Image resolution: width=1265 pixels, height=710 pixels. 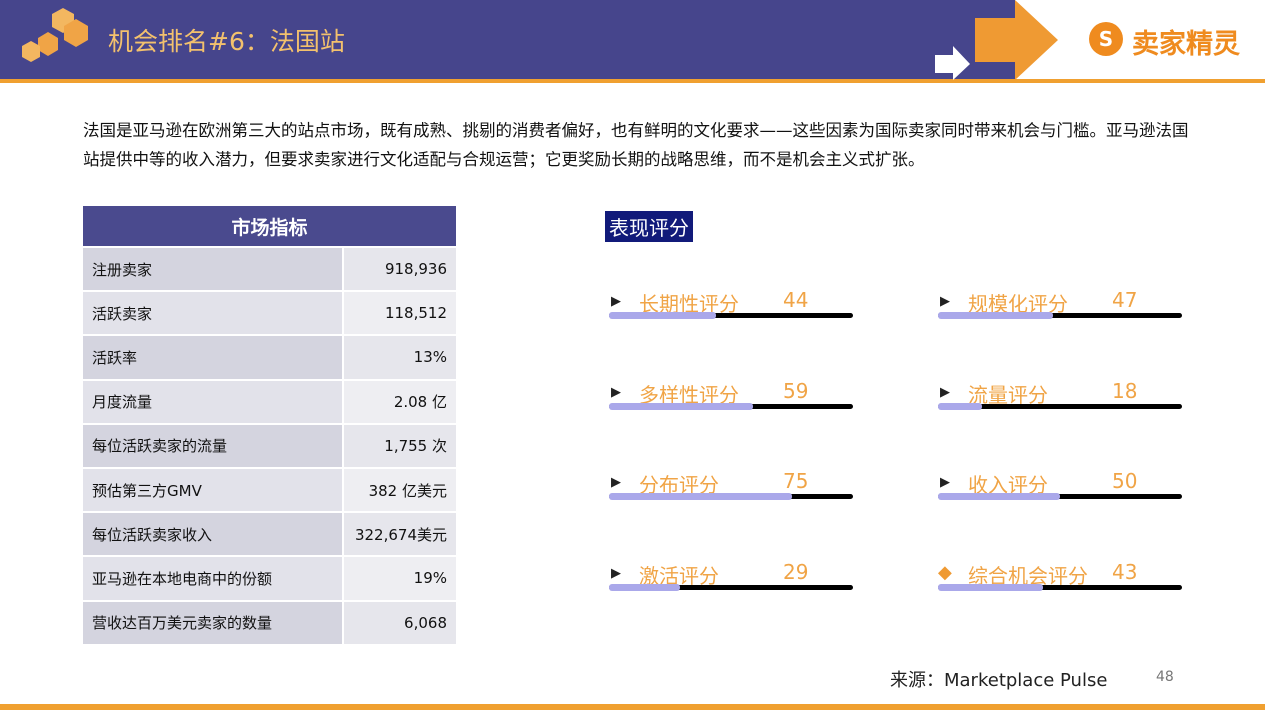 I want to click on table-row: 每位活跃卖家收入 322,674美元, so click(x=269, y=535).